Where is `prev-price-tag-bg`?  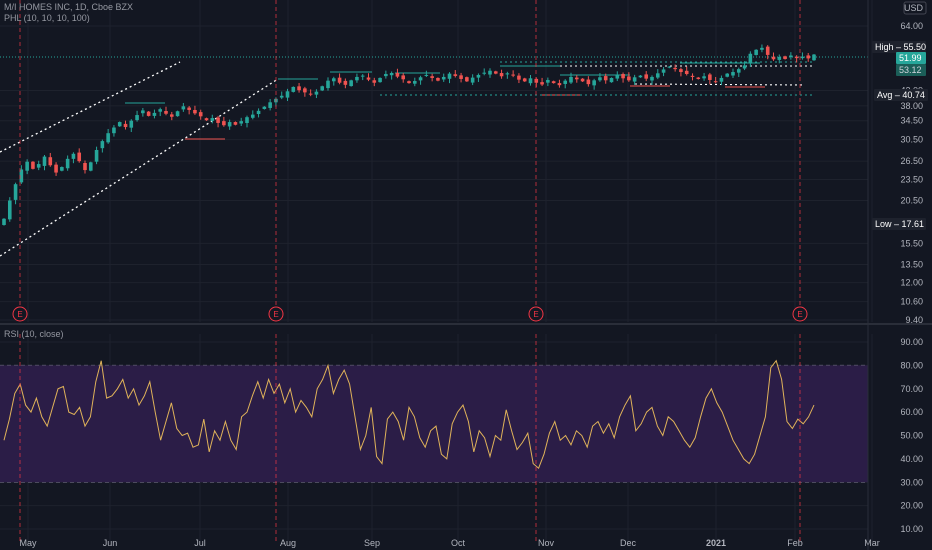
prev-price-tag-bg is located at coordinates (911, 70).